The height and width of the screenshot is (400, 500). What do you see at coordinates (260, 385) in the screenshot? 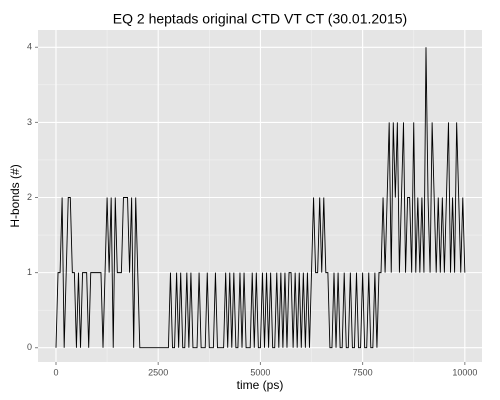
I see `x-axis-label: time (ps)` at bounding box center [260, 385].